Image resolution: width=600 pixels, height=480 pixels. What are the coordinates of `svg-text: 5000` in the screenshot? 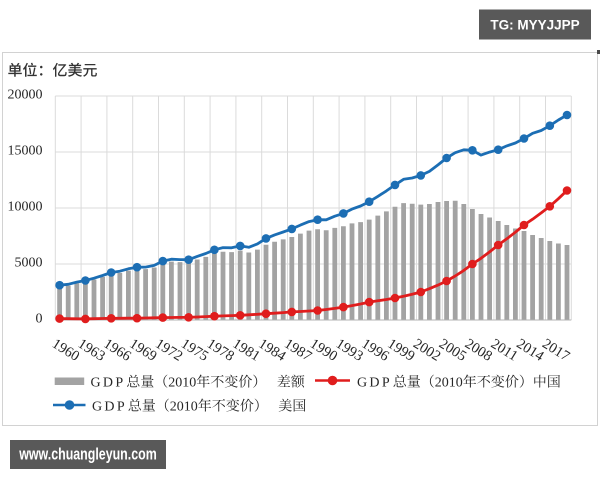 It's located at (29, 263).